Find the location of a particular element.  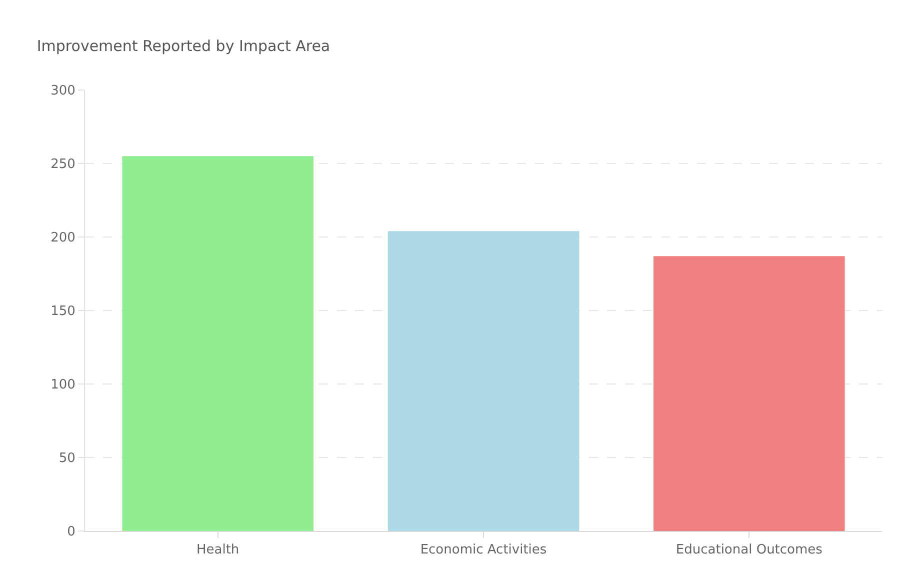

y-tick-label: 100 is located at coordinates (63, 385).